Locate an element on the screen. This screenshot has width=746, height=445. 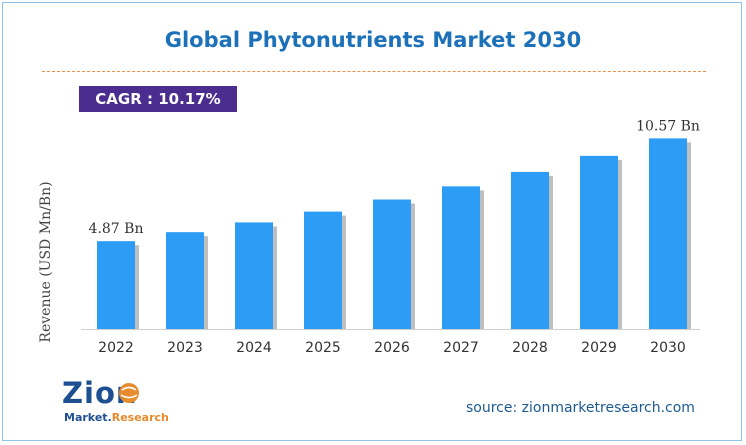
x-tick-2030: 2030 is located at coordinates (668, 348).